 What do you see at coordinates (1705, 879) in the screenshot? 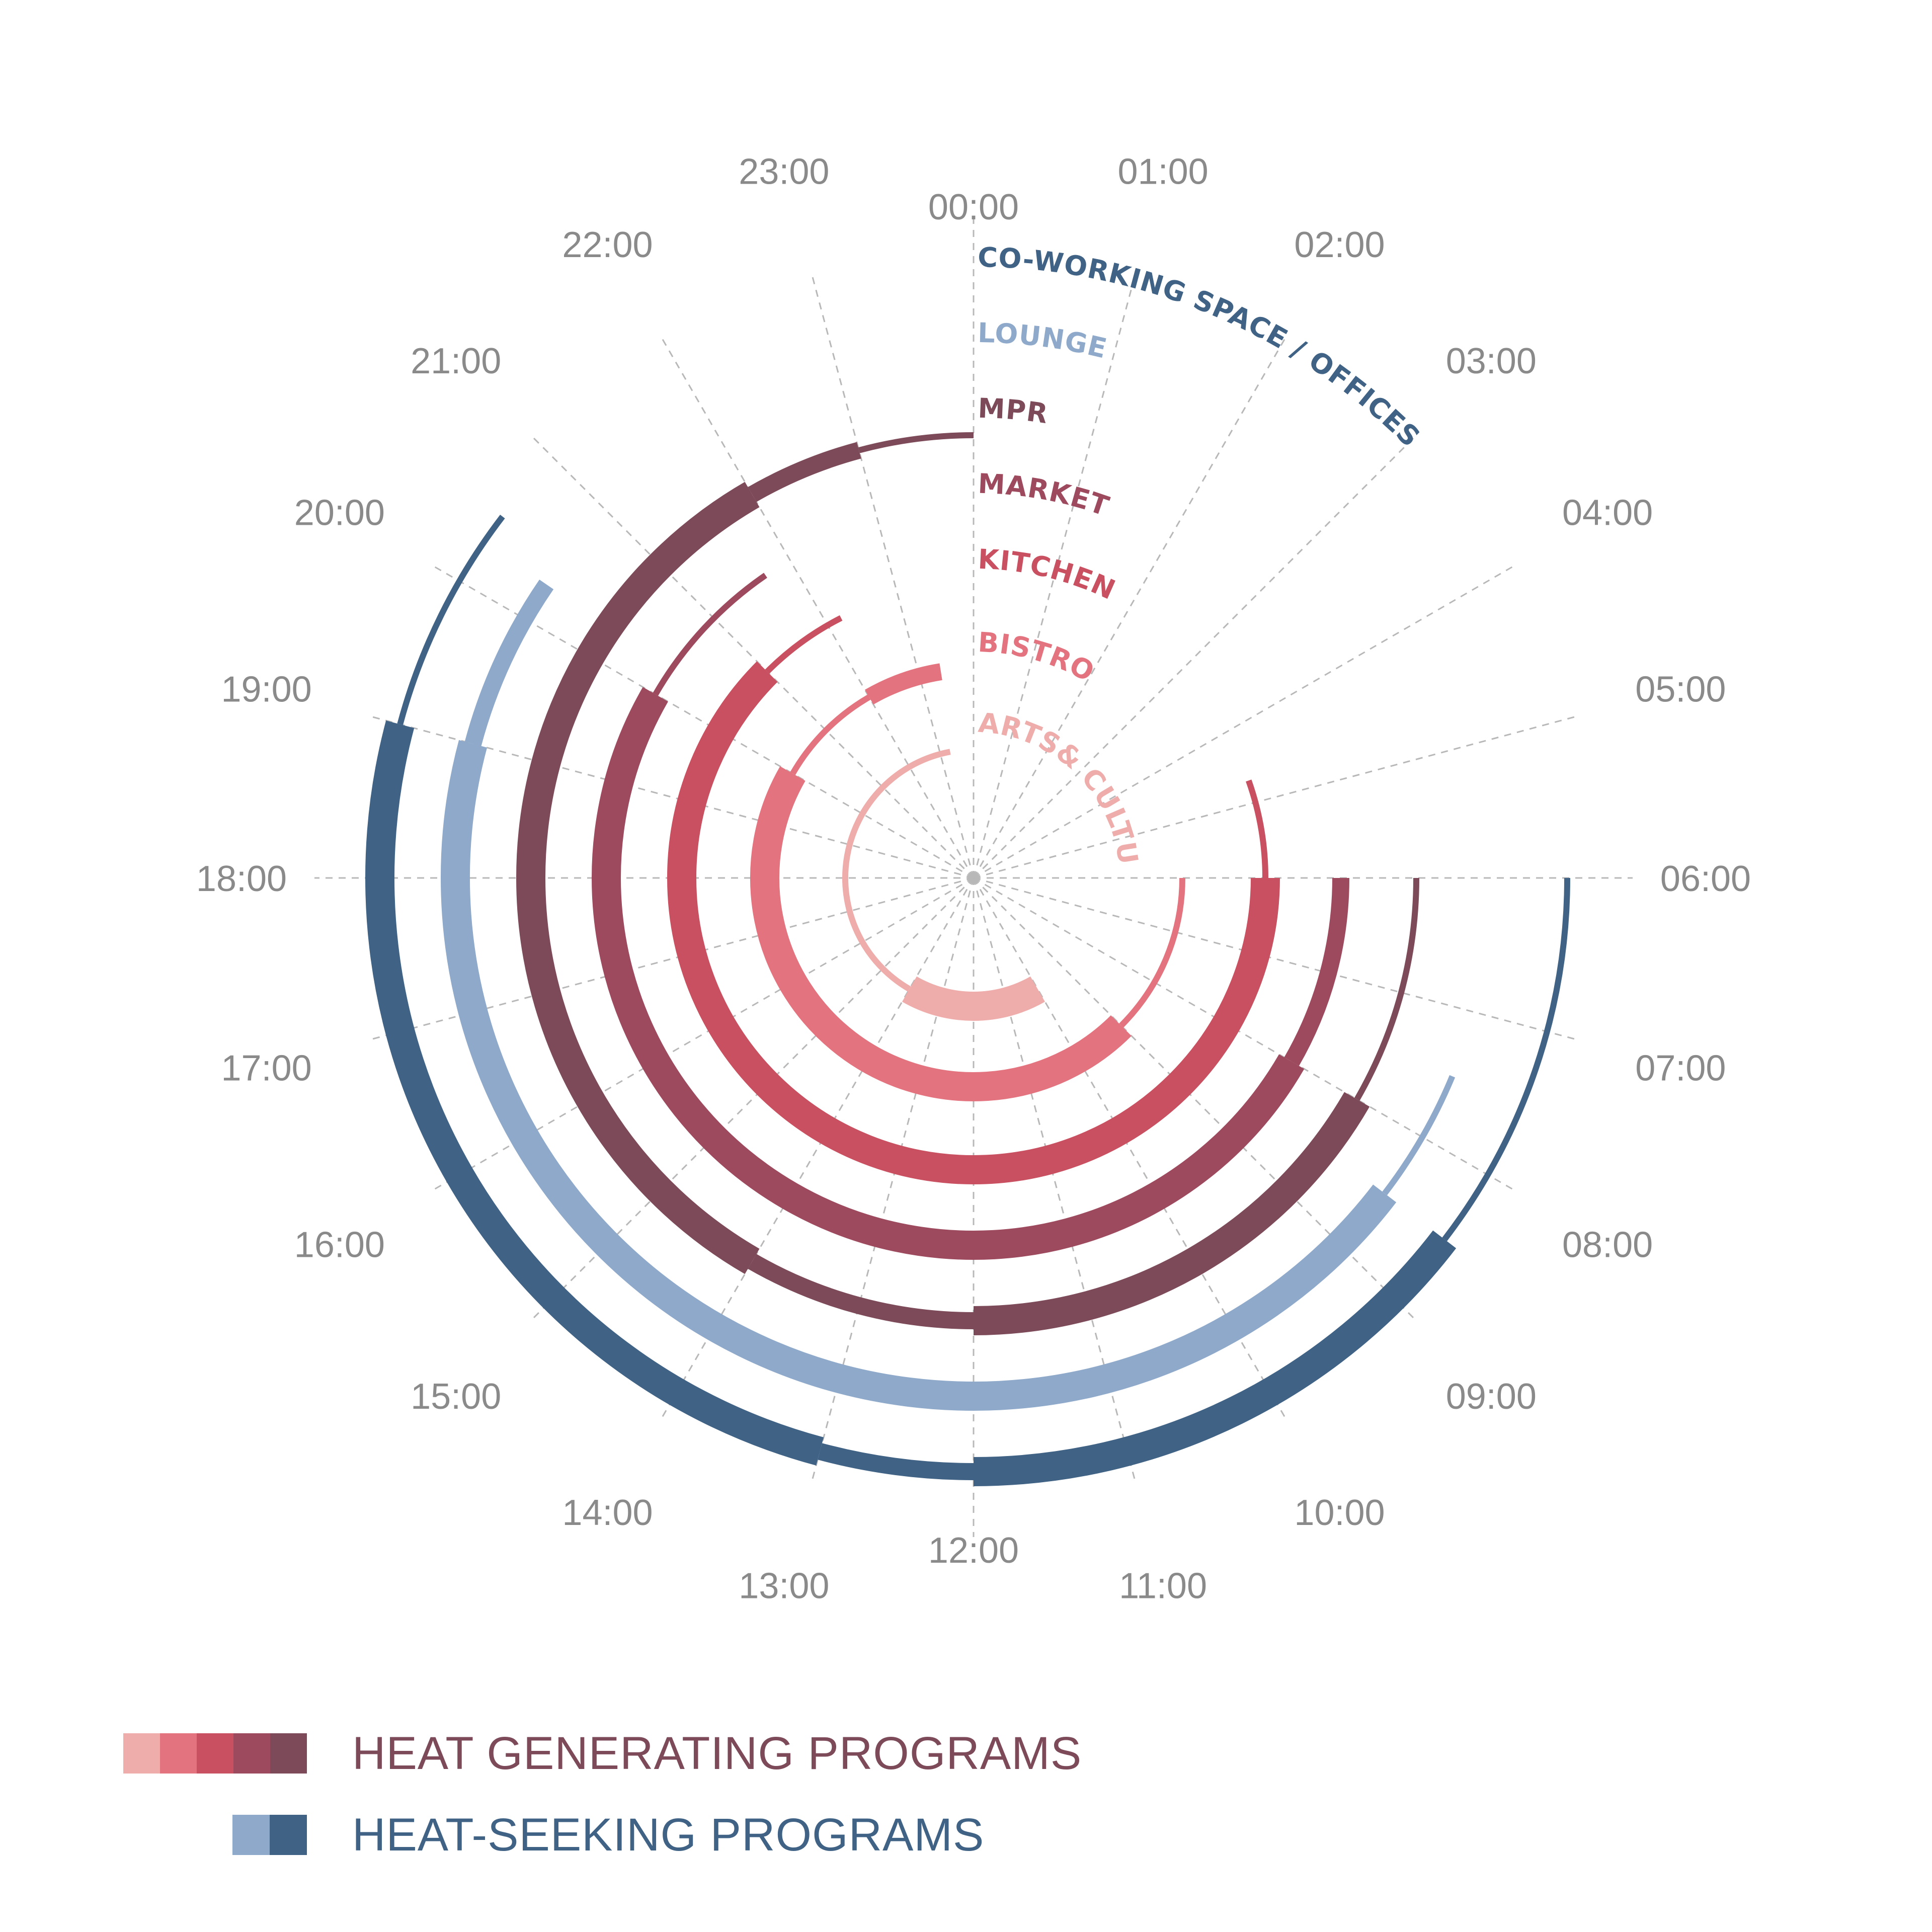
I see `hour-label-6: 06:00` at bounding box center [1705, 879].